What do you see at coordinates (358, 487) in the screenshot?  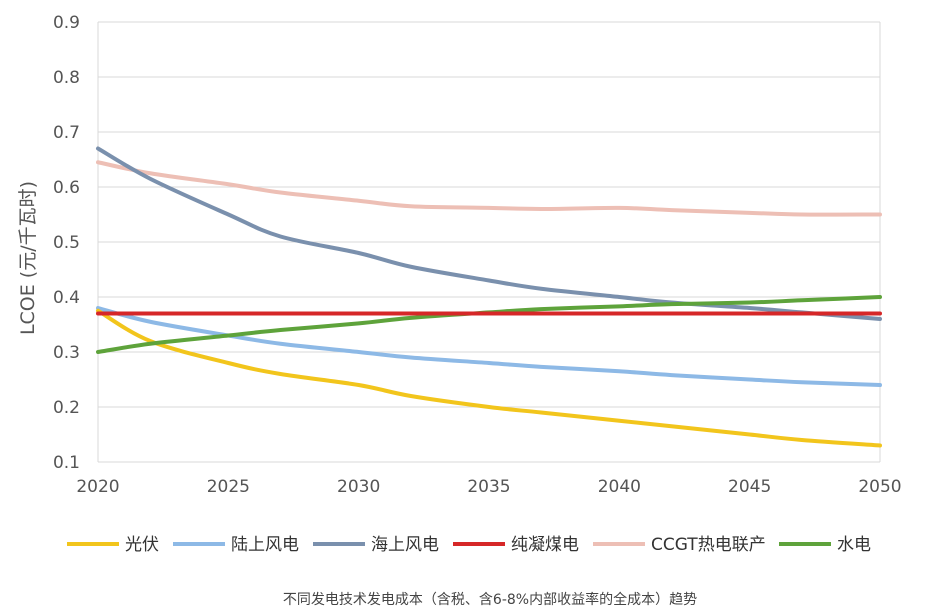 I see `x-tick-label: 2030` at bounding box center [358, 487].